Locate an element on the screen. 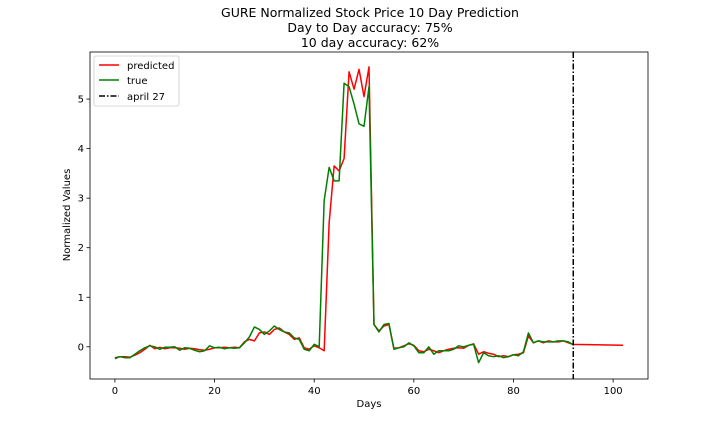 Image resolution: width=720 pixels, height=432 pixels. y-axis-label: Normalized Values is located at coordinates (67, 215).